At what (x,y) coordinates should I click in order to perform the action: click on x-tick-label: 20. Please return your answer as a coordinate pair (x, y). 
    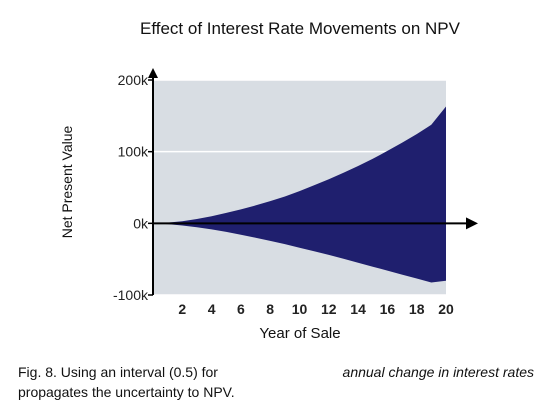
    Looking at the image, I should click on (446, 309).